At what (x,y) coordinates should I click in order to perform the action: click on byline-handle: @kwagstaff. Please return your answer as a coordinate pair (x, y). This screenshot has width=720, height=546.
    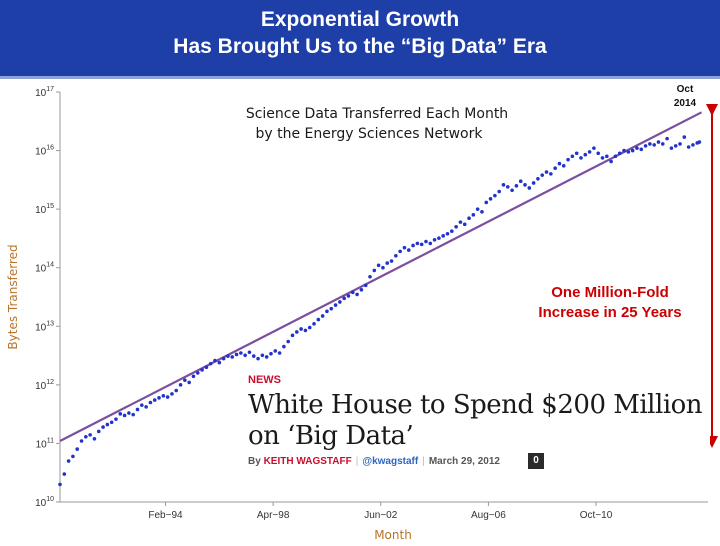
    Looking at the image, I should click on (390, 461).